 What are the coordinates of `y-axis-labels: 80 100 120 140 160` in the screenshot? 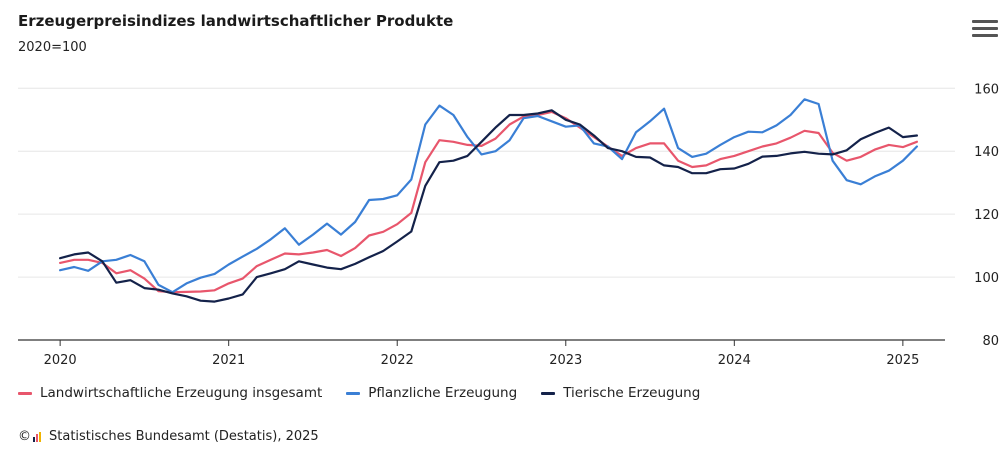 It's located at (986, 215).